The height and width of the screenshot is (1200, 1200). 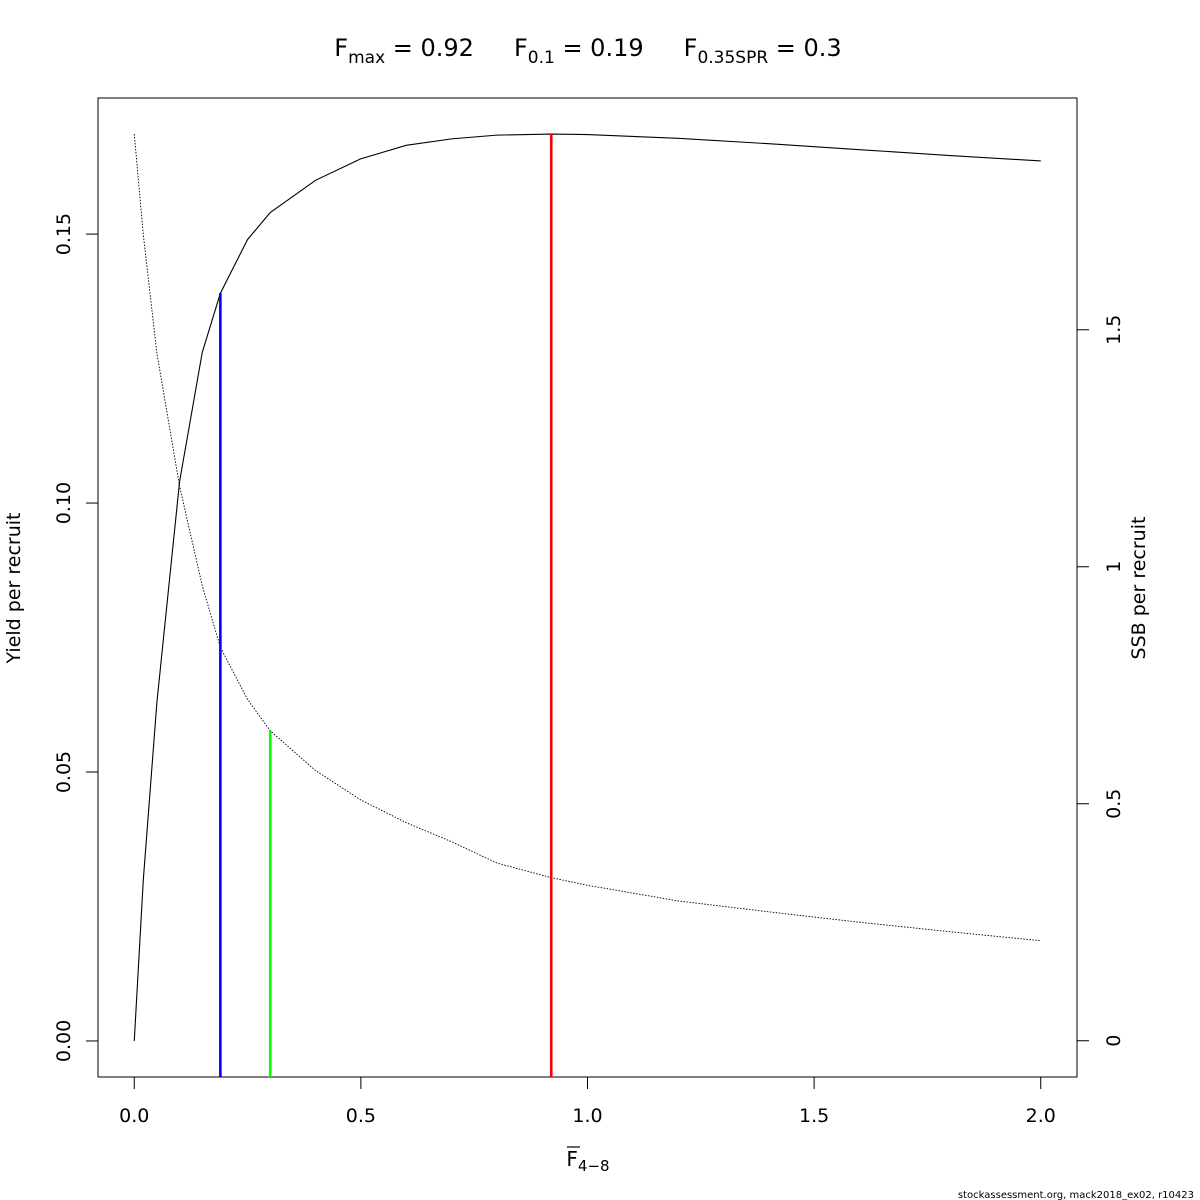 What do you see at coordinates (361, 1116) in the screenshot?
I see `x-tick-label: 0.5` at bounding box center [361, 1116].